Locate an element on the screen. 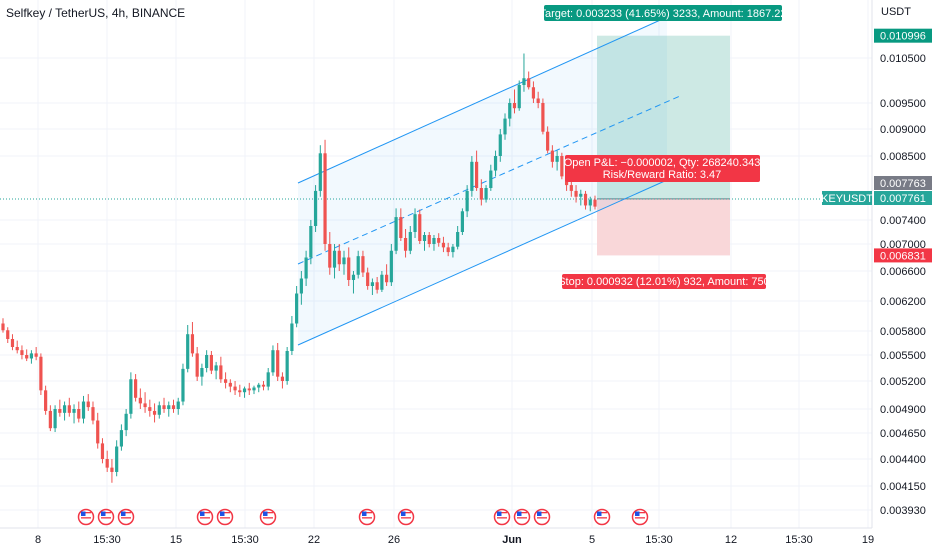 The image size is (932, 550). time-axis: 8 15:30 15 15:30 22 26 Jun 5 15:30 12 15:30 19 is located at coordinates (437, 536).